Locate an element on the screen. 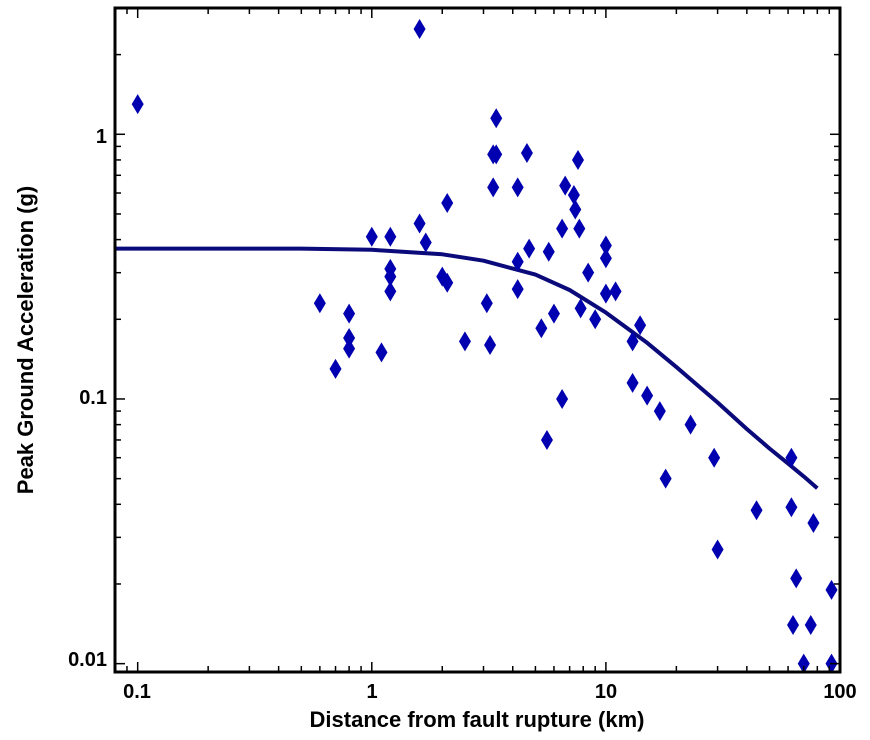 The image size is (870, 740). x-tick-label-1: 1 is located at coordinates (371, 692).